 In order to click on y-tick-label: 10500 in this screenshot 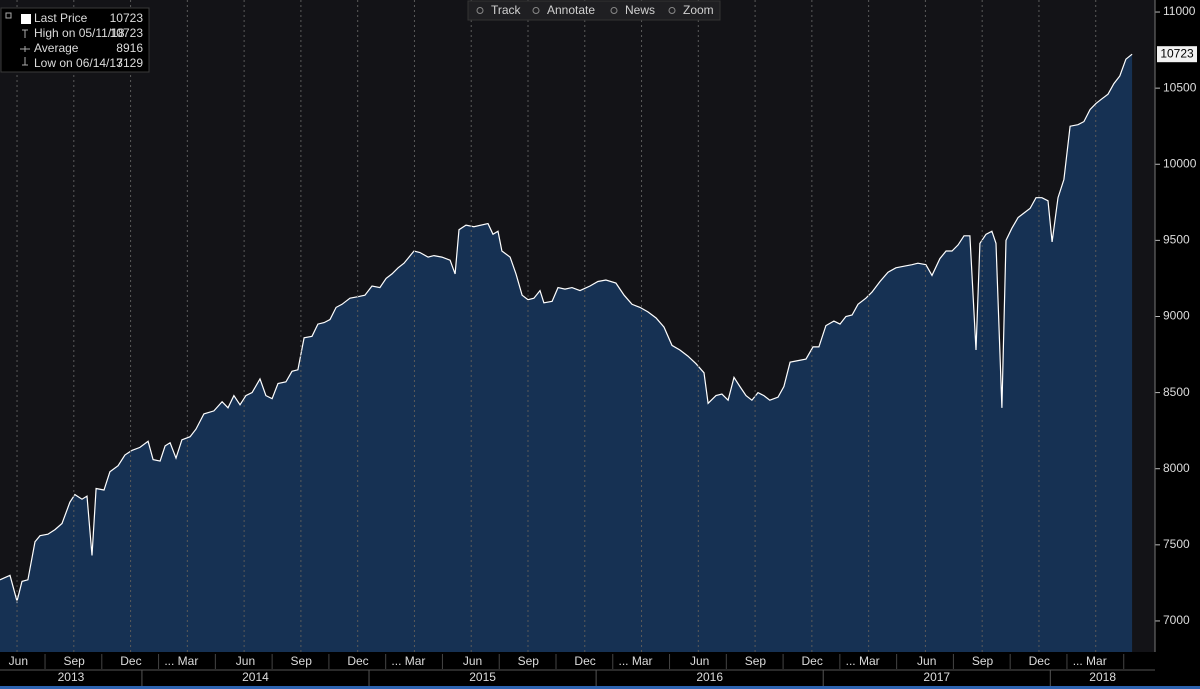, I will do `click(1180, 87)`.